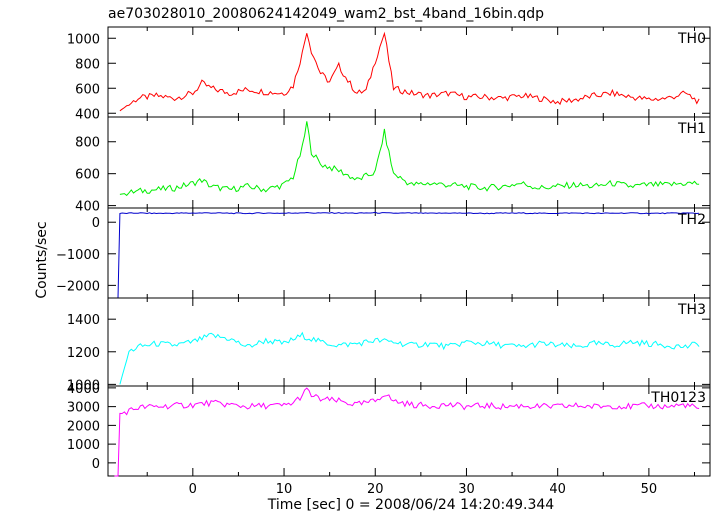  I want to click on series-line-th2, so click(407, 255).